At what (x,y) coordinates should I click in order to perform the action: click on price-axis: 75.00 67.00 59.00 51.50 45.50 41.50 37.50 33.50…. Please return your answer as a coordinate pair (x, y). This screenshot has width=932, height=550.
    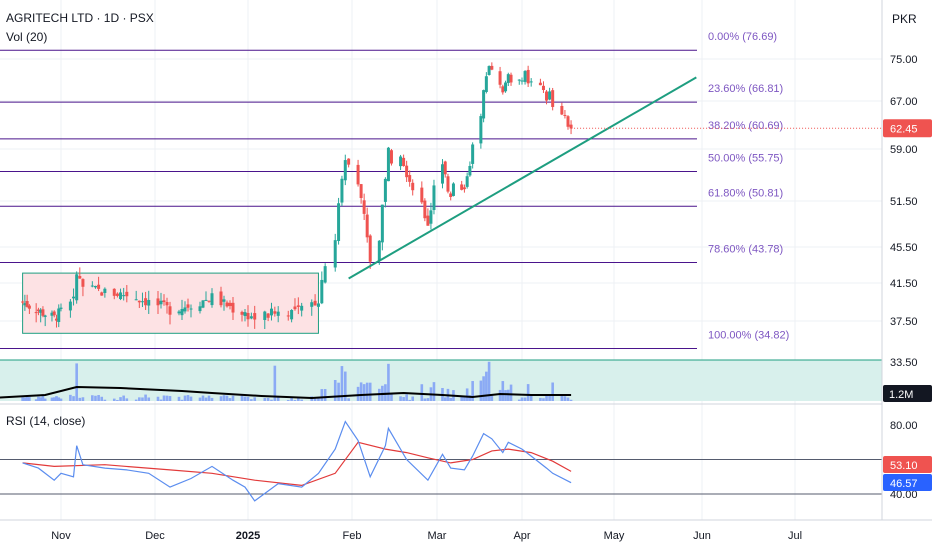
    Looking at the image, I should click on (906, 275).